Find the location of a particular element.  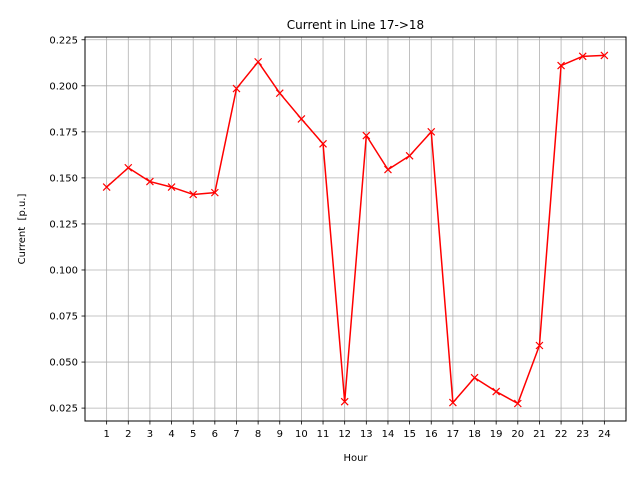

y-axis-label: Current [p.u.] is located at coordinates (22, 229).